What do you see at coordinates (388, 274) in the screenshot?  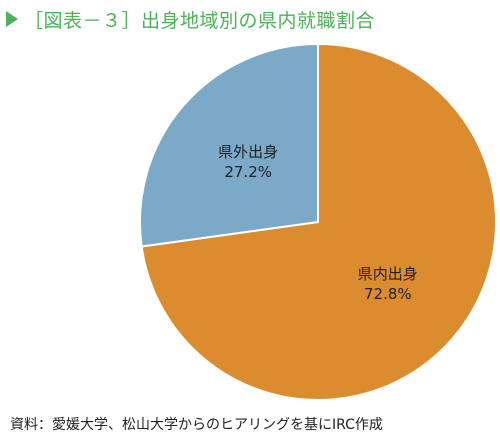 I see `pie-slice-label-0: 県内出身` at bounding box center [388, 274].